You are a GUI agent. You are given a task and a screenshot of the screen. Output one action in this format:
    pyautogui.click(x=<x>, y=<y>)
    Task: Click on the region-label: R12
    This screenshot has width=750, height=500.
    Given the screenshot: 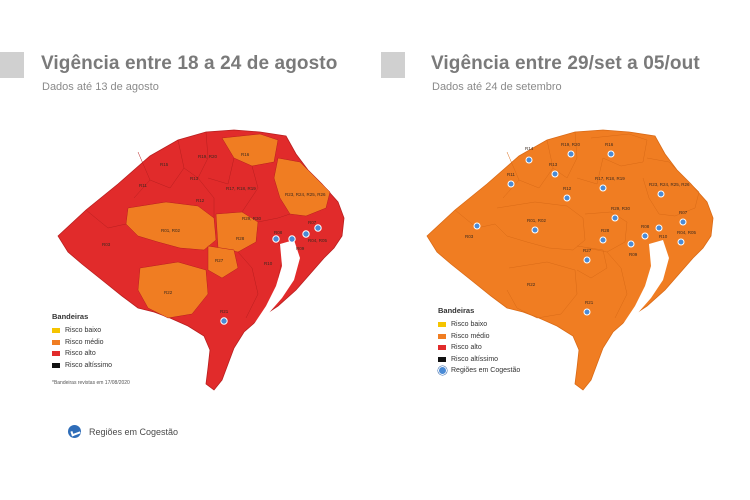 What is the action you would take?
    pyautogui.click(x=567, y=188)
    